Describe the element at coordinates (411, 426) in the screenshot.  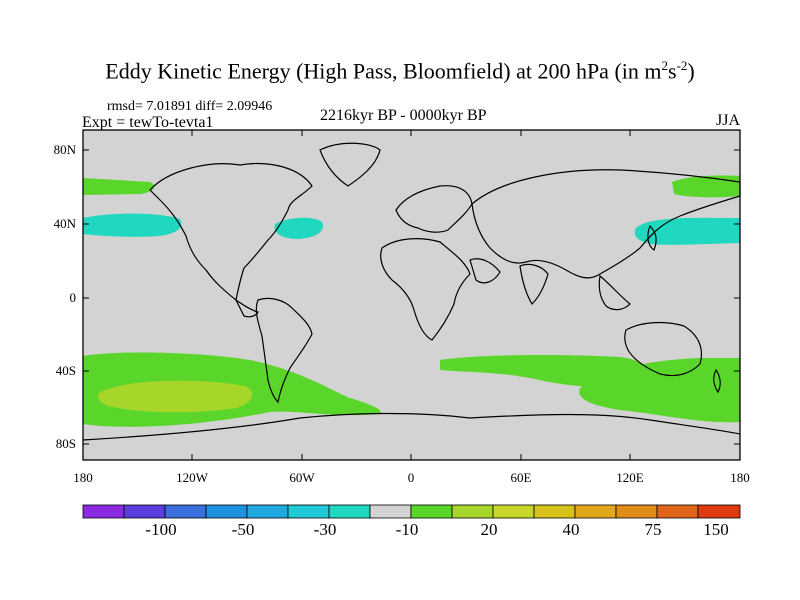
I see `coast-antarctica` at that location.